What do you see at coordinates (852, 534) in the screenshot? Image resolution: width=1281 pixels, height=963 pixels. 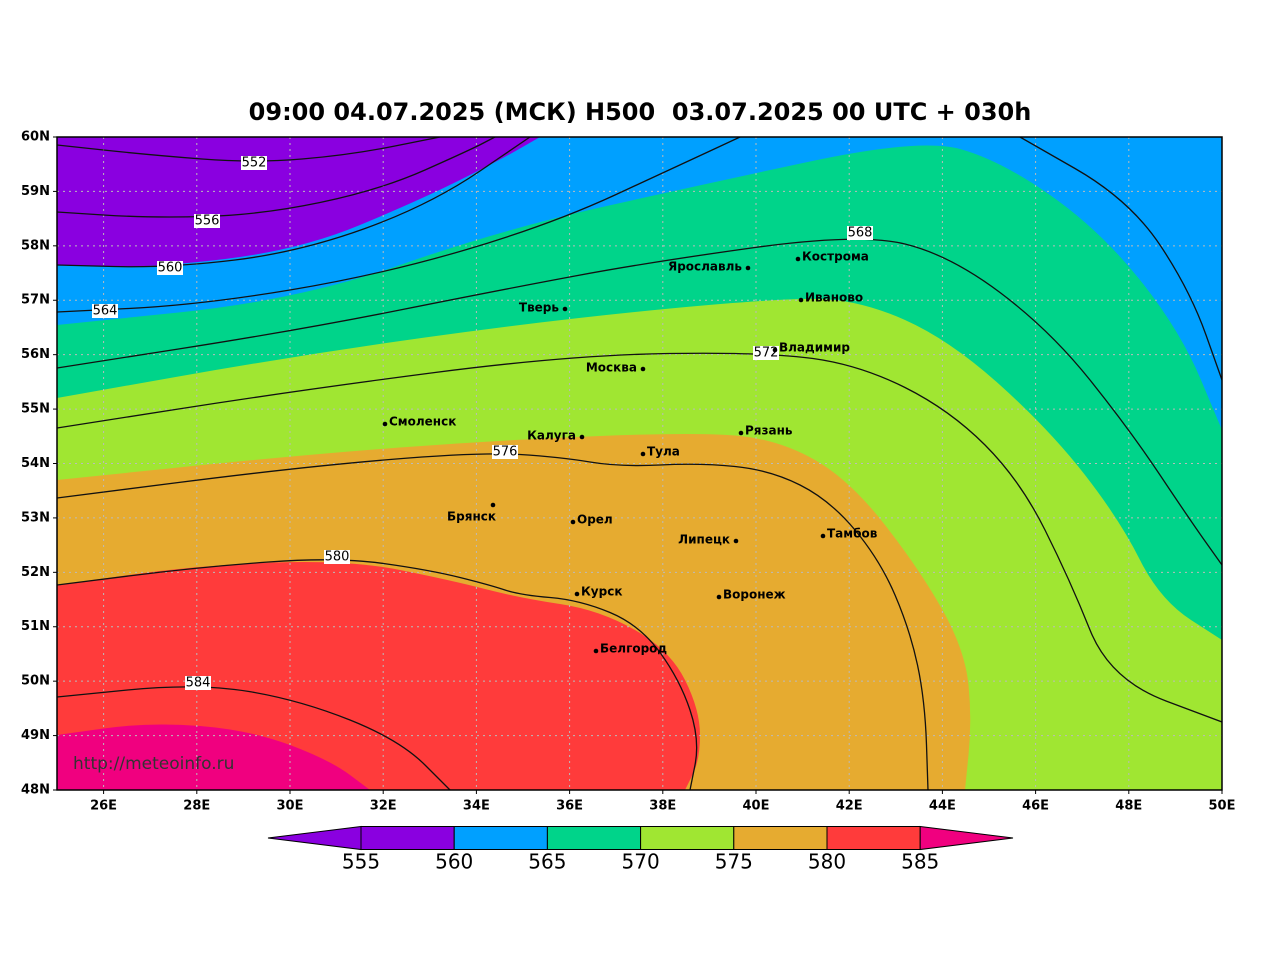 I see `city-label: Тамбов` at bounding box center [852, 534].